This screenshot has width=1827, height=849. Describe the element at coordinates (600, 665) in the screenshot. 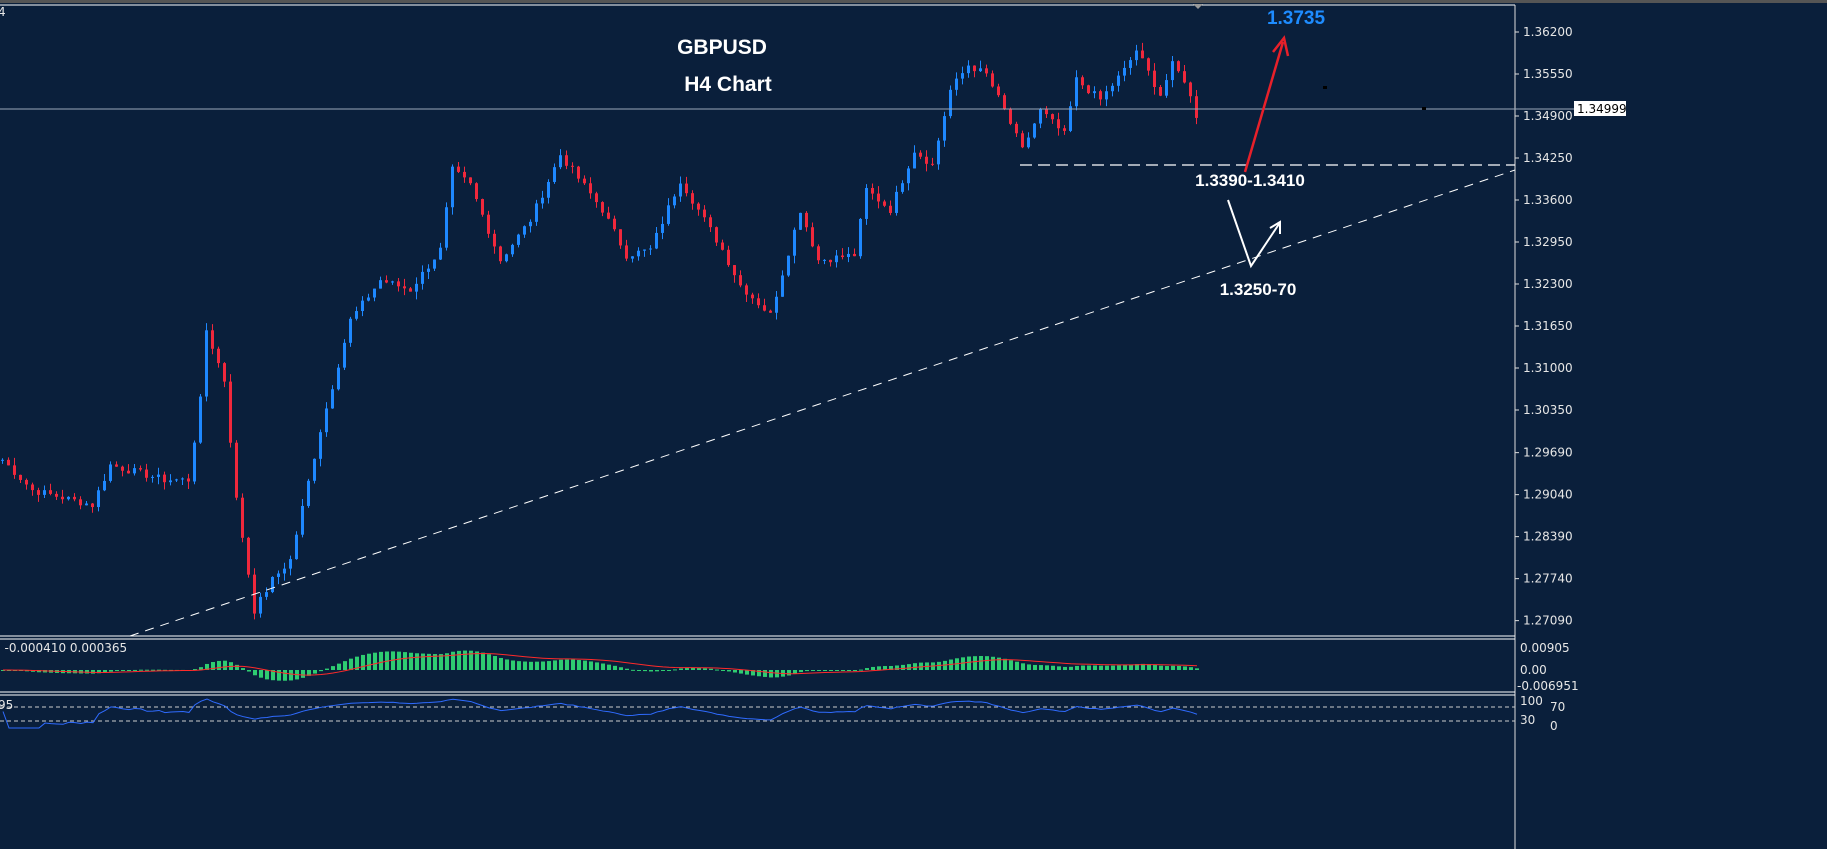

I see `macd-panel` at that location.